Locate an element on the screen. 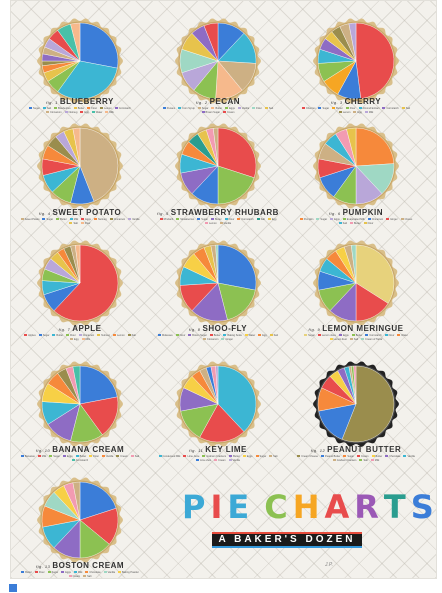 This screenshot has width=442, height=593. legend-label: Pumpkin is located at coordinates (308, 219).